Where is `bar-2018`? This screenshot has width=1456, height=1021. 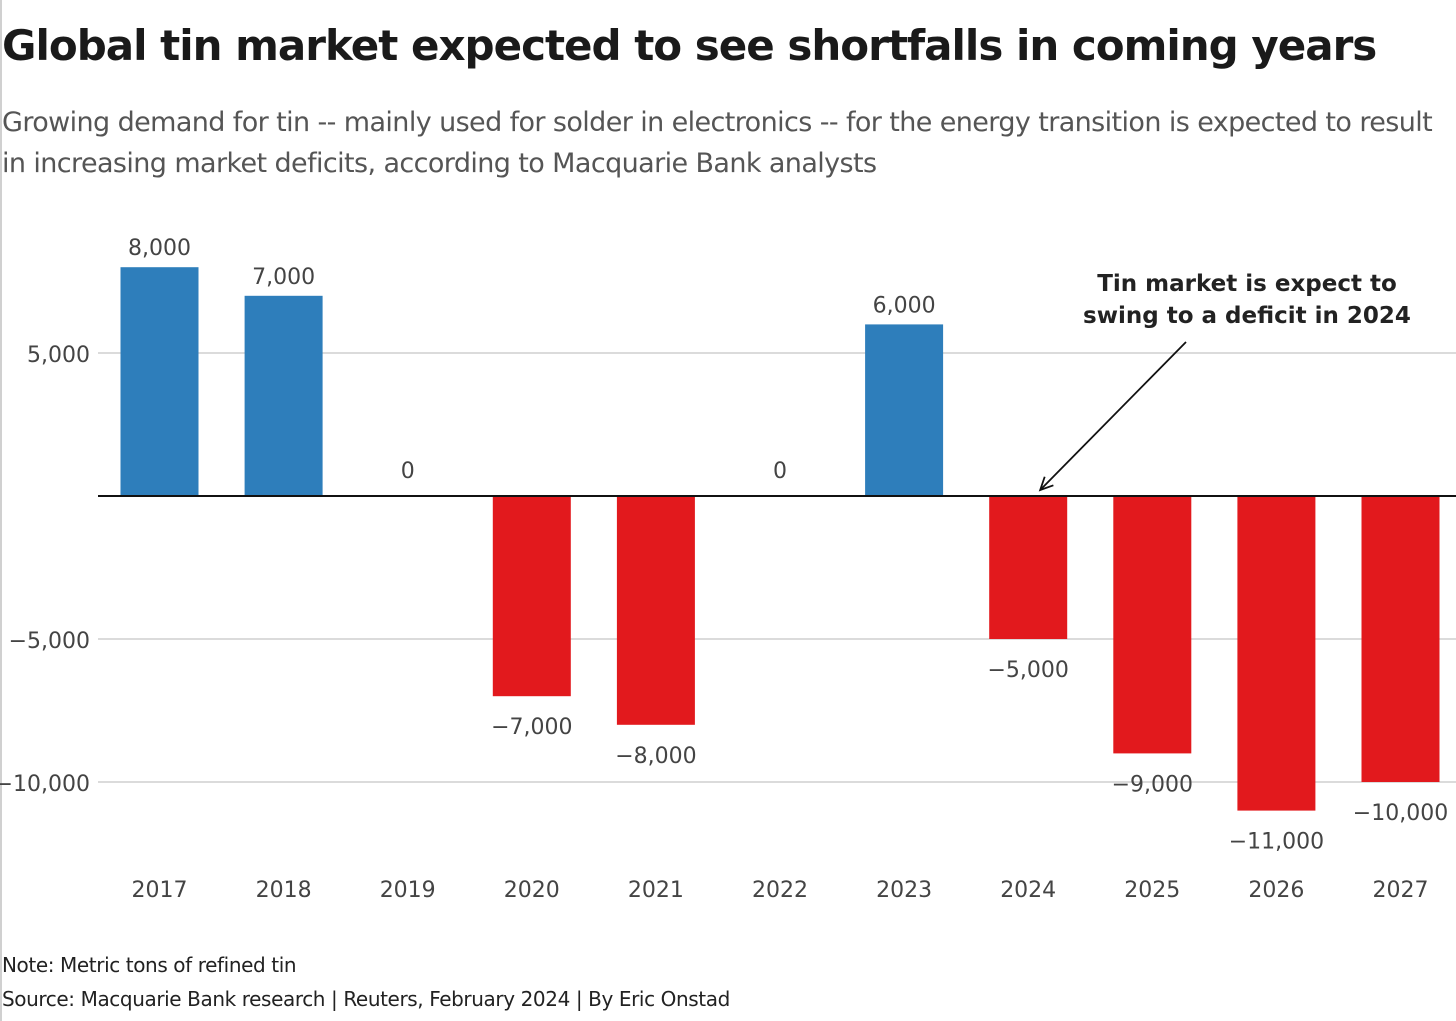
bar-2018 is located at coordinates (283, 395).